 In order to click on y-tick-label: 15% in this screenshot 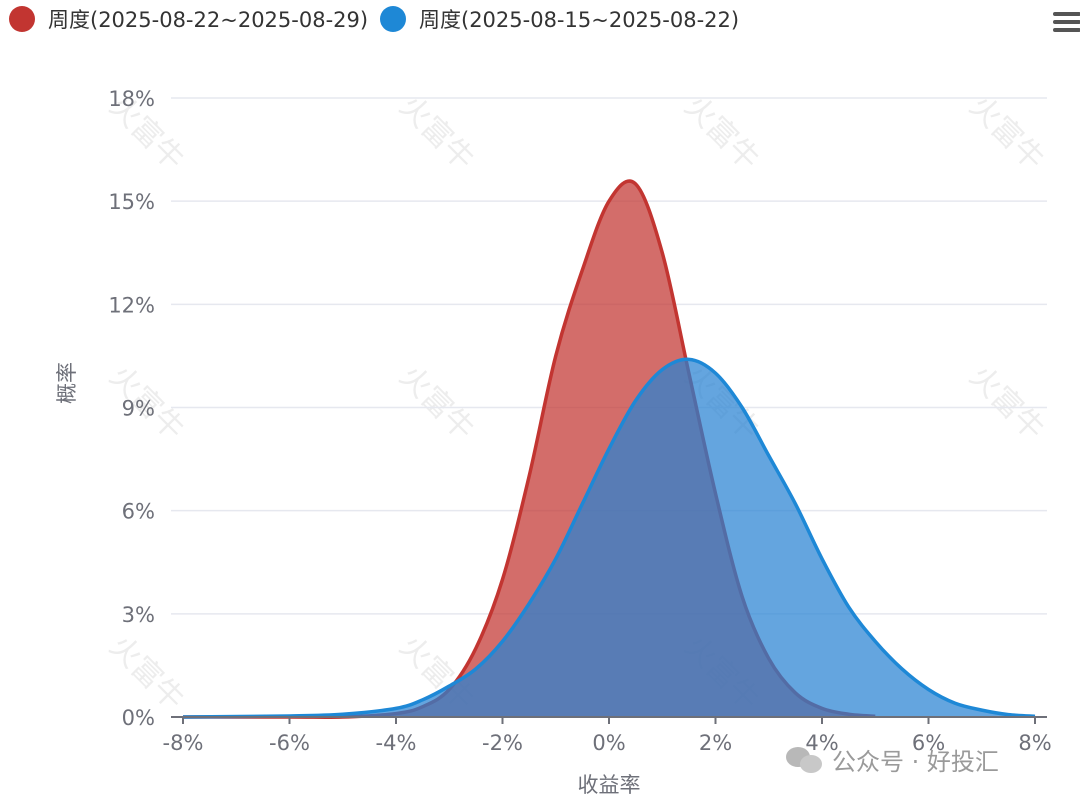, I will do `click(131, 202)`.